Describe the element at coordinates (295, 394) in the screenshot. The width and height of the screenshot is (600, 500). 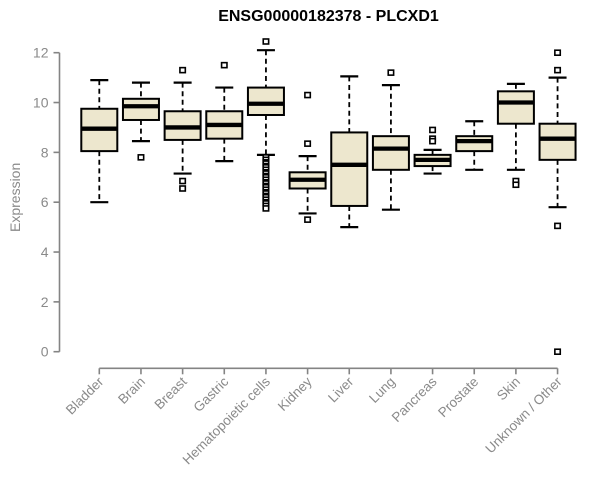
I see `x-tick-label-kidney: Kidney` at that location.